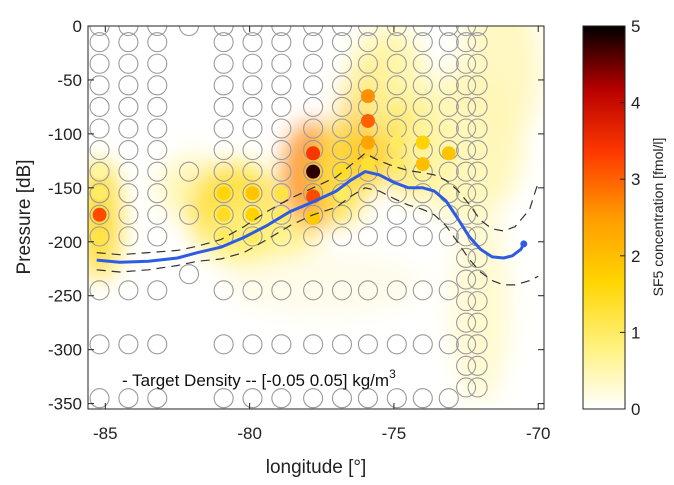 This screenshot has height=485, width=674. What do you see at coordinates (105, 433) in the screenshot?
I see `x-tick-label-0: -85` at bounding box center [105, 433].